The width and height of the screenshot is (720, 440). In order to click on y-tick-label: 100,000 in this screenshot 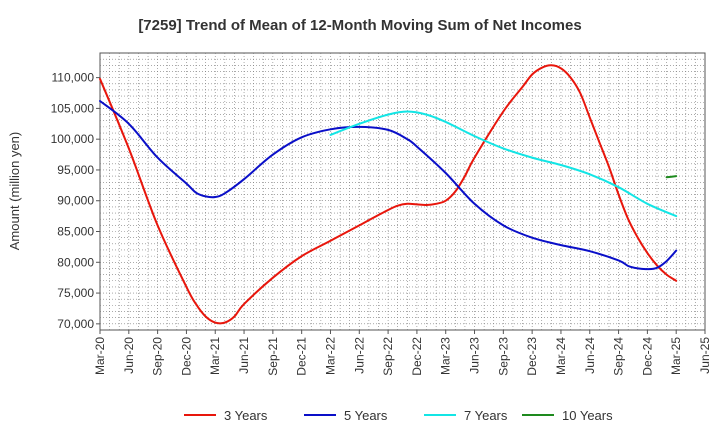, I will do `click(73, 139)`.